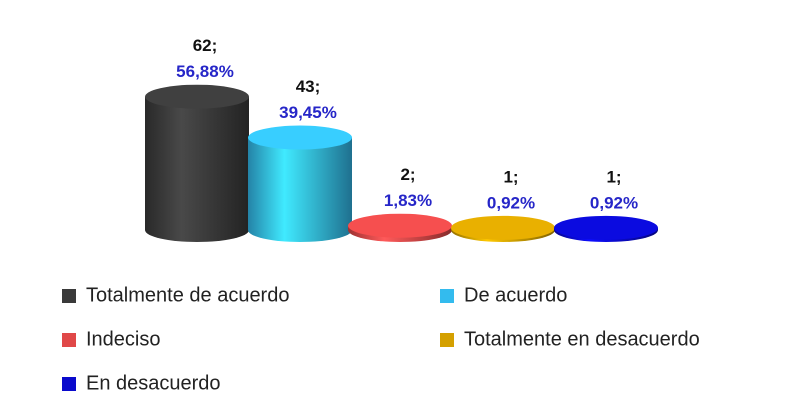 This screenshot has height=410, width=804. I want to click on percentage-label: 56,88%, so click(205, 71).